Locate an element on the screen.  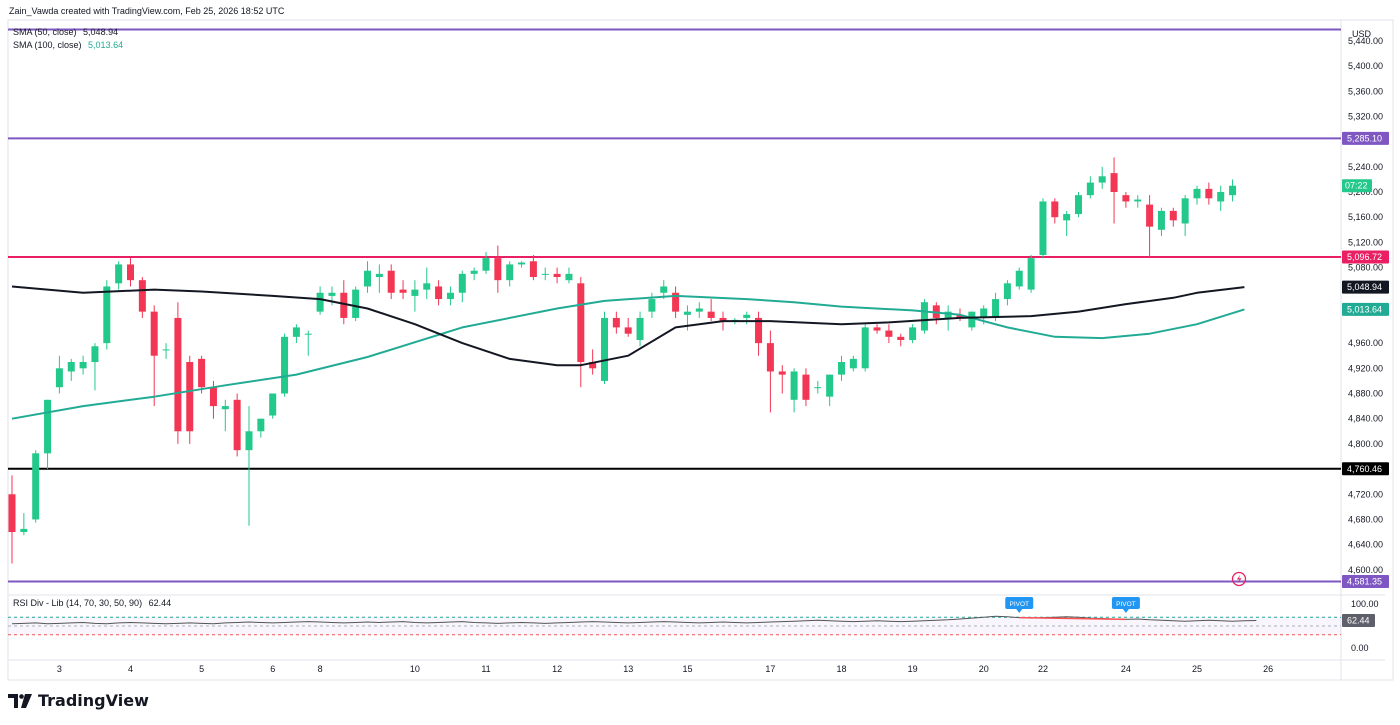
sma50-legend-name: SMA (50, close) is located at coordinates (45, 32).